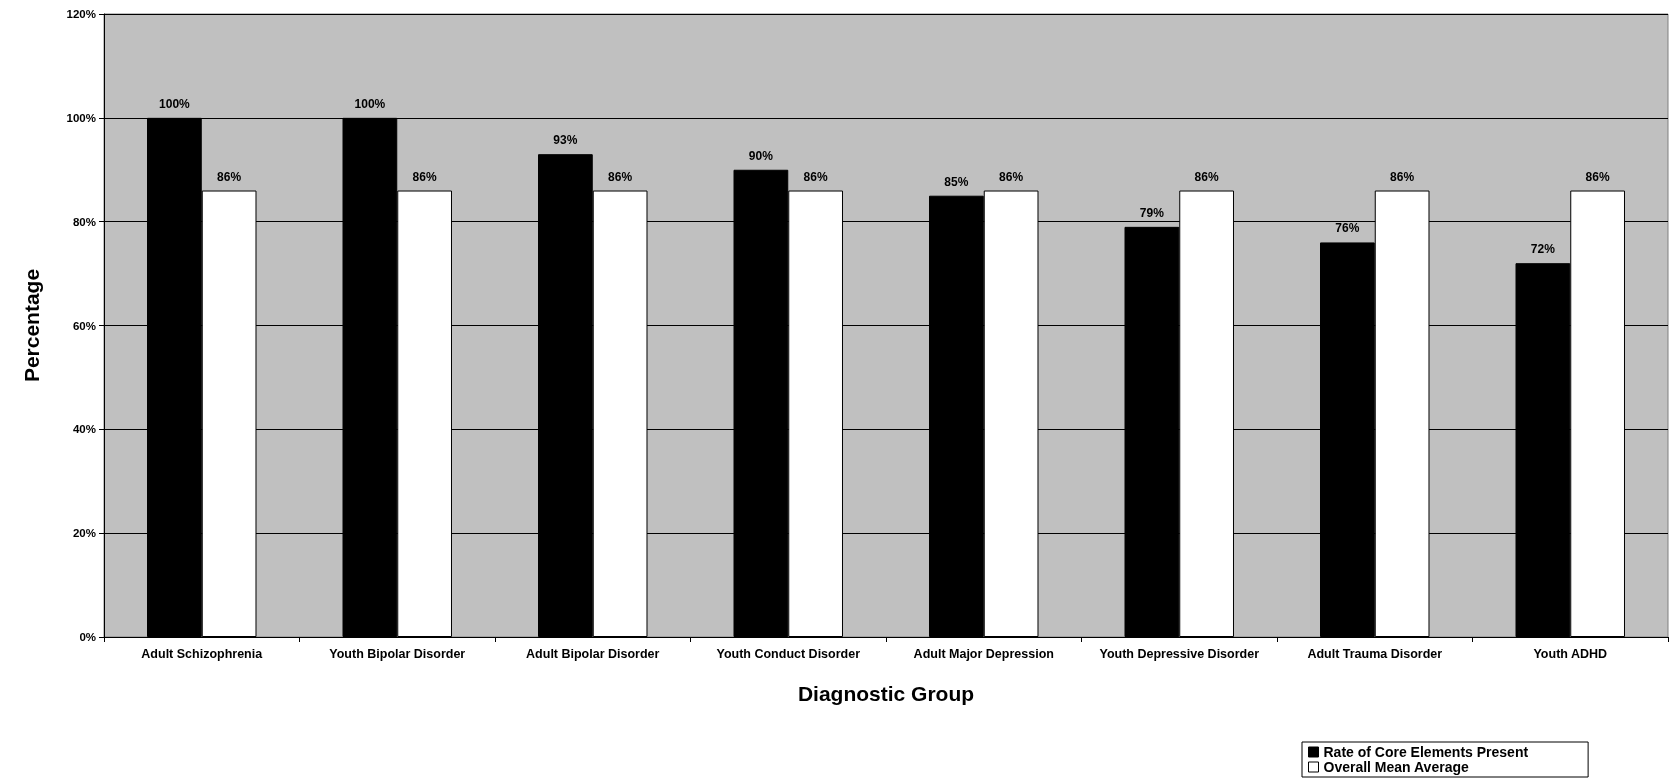 This screenshot has width=1671, height=780. Describe the element at coordinates (593, 653) in the screenshot. I see `x-tick-label: Adult Bipolar Disorder` at that location.